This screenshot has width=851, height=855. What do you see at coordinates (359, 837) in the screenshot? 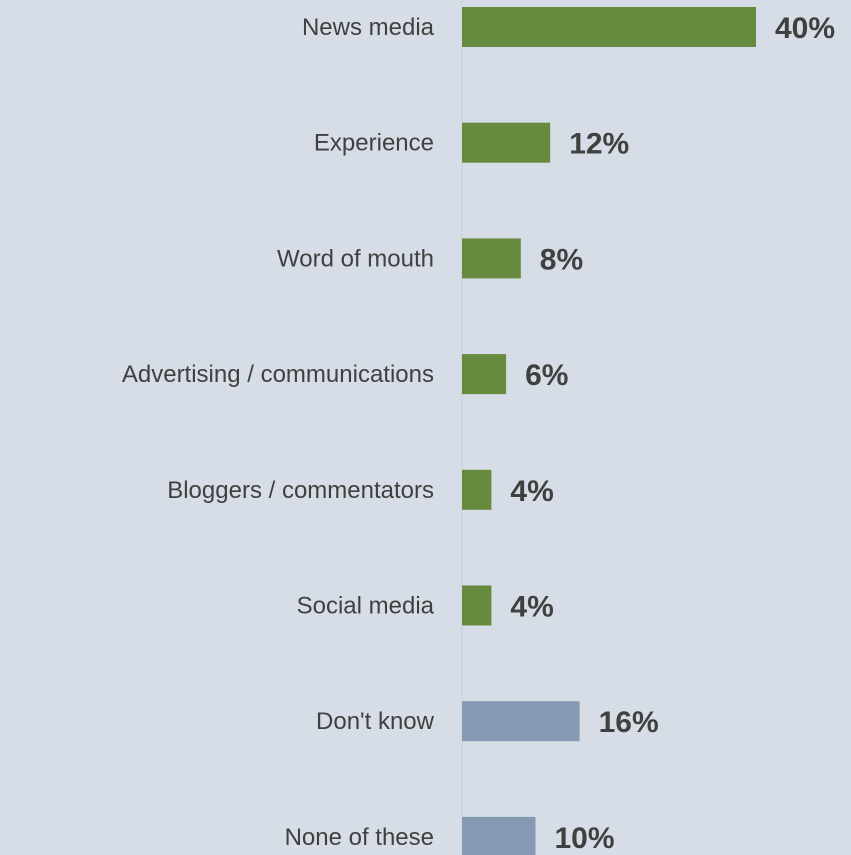
I see `category-label: None of these` at bounding box center [359, 837].